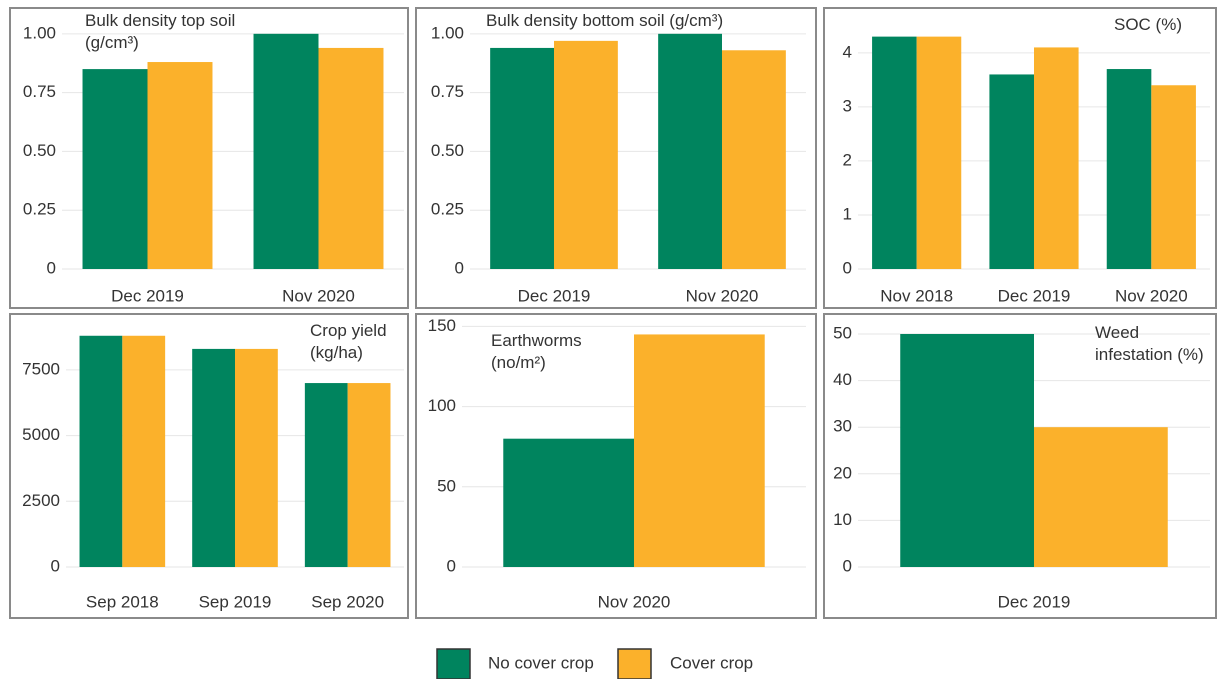 This screenshot has height=679, width=1223. Describe the element at coordinates (442, 405) in the screenshot. I see `y-tick-label: 100` at that location.